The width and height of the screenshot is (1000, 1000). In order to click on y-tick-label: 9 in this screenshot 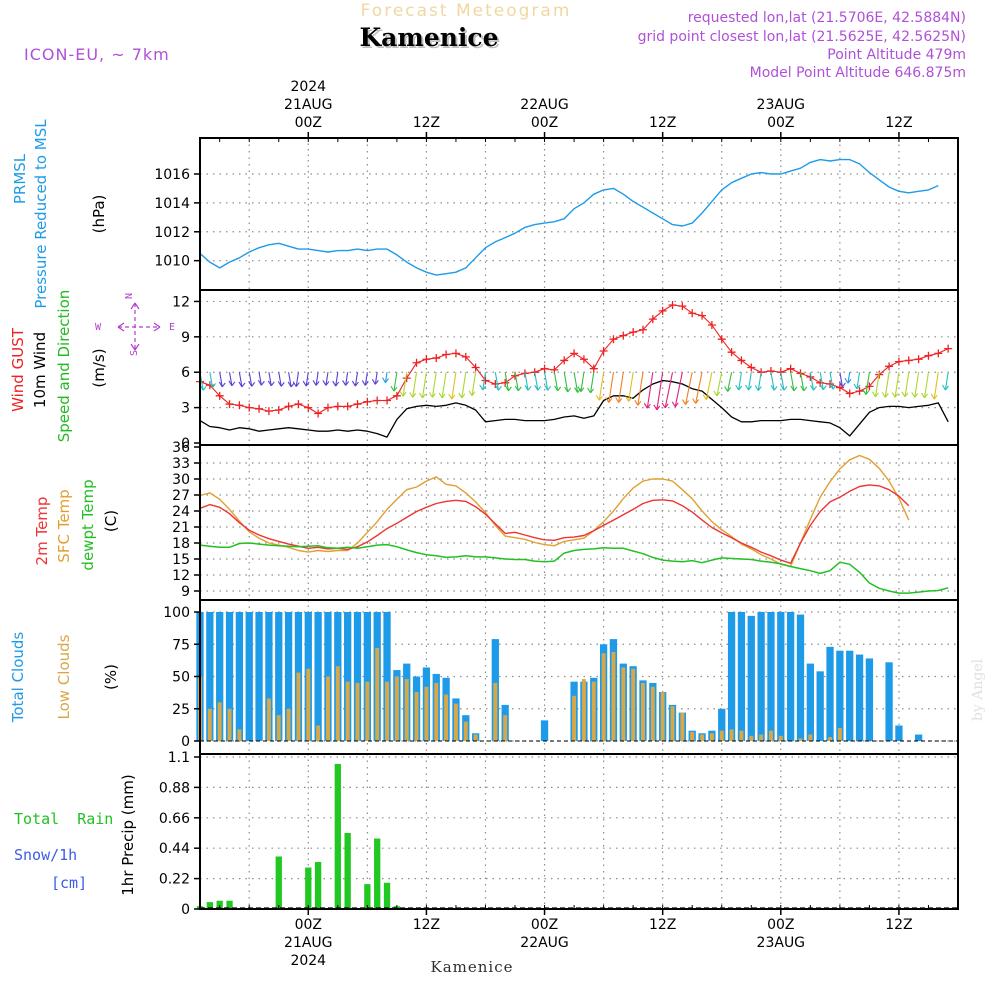, I will do `click(185, 592)`.